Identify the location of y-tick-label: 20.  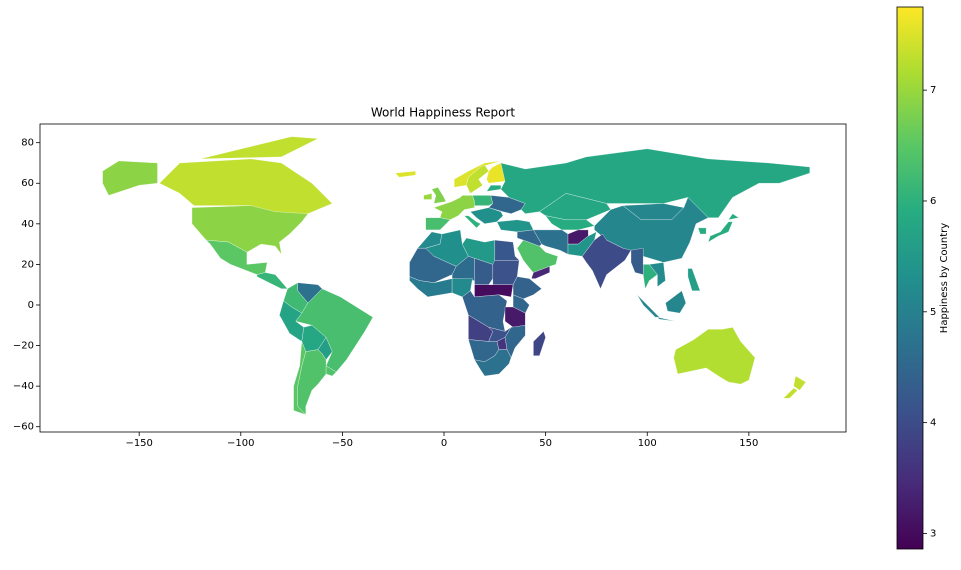
(27, 264).